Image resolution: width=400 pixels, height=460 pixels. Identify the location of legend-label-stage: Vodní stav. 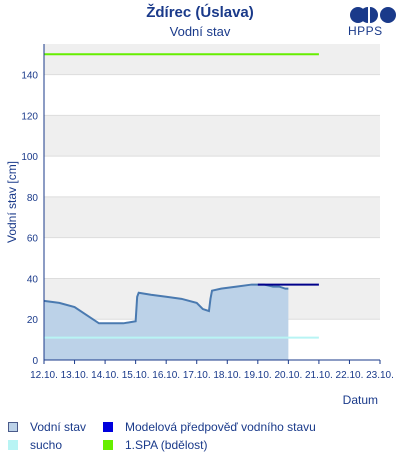
(58, 427).